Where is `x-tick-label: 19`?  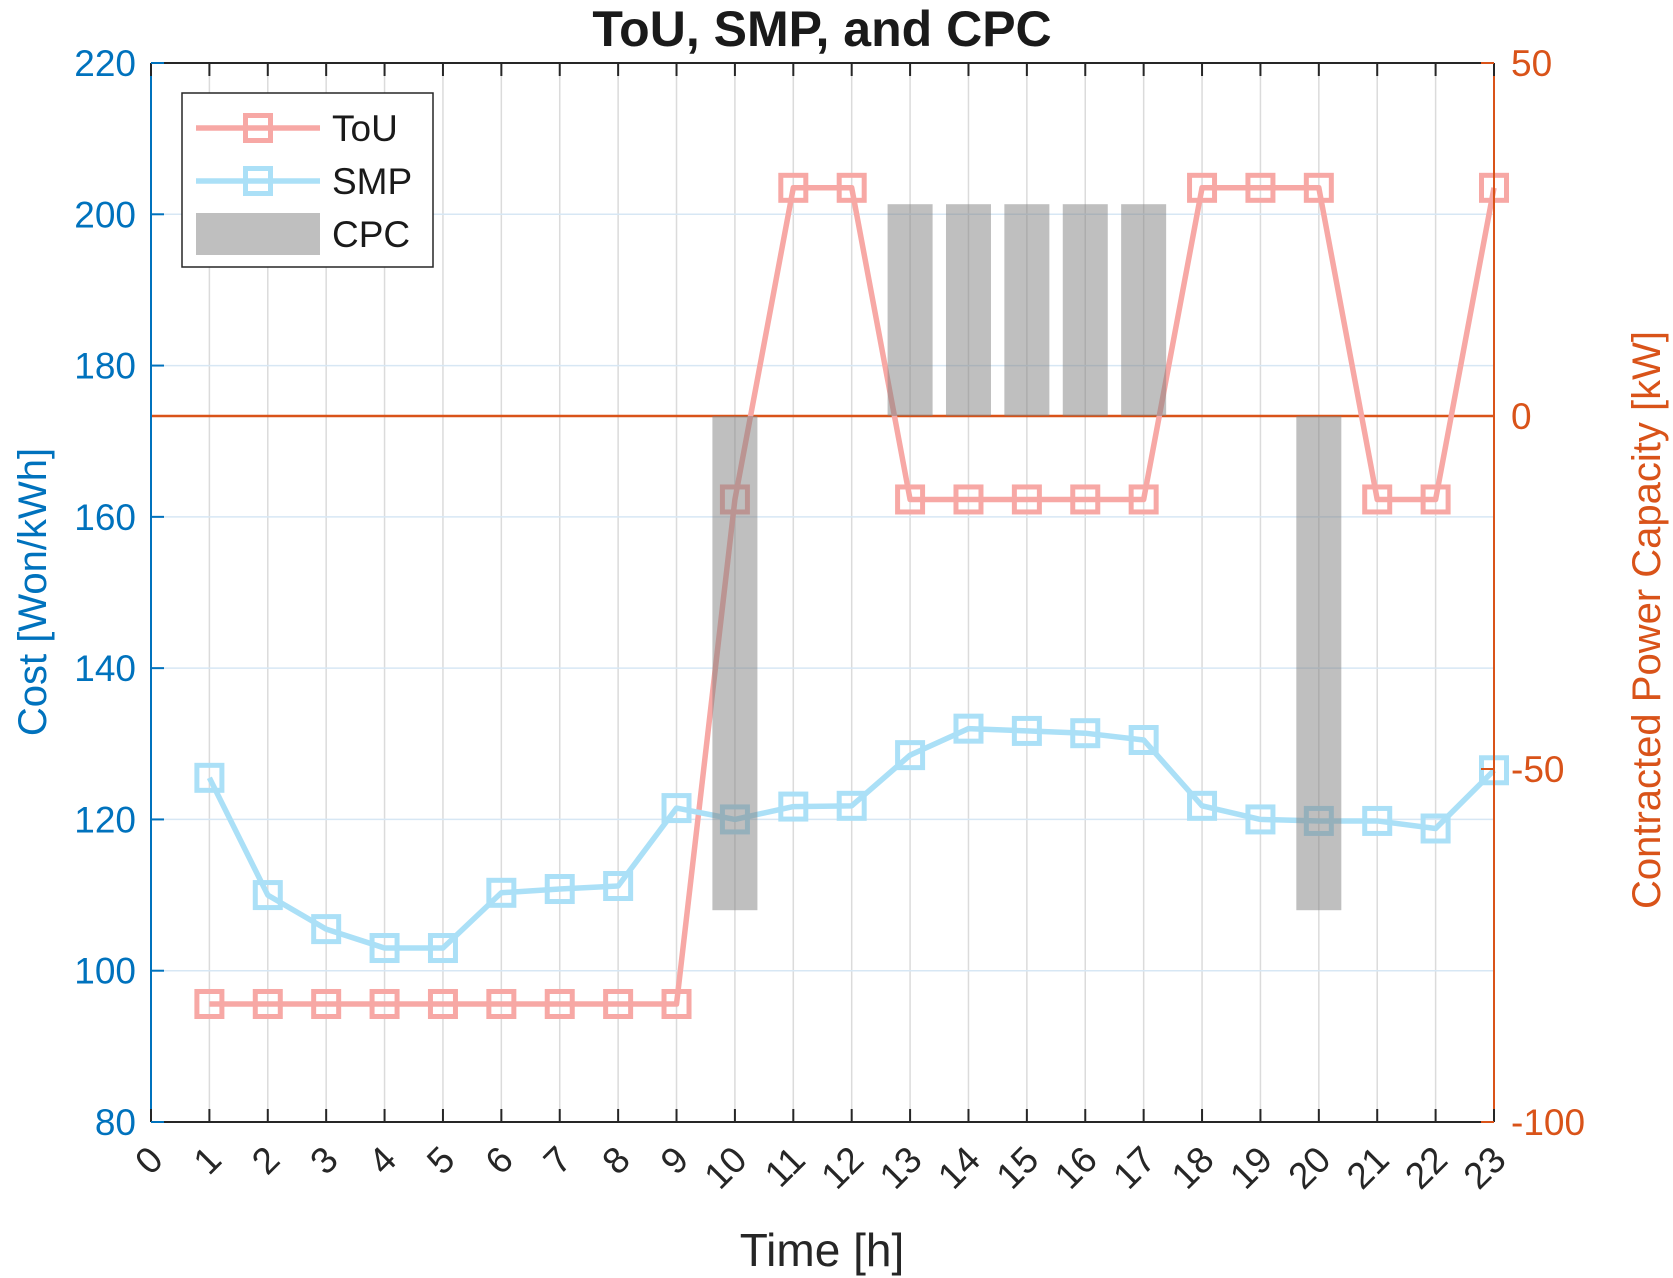 x-tick-label: 19 is located at coordinates (1251, 1168).